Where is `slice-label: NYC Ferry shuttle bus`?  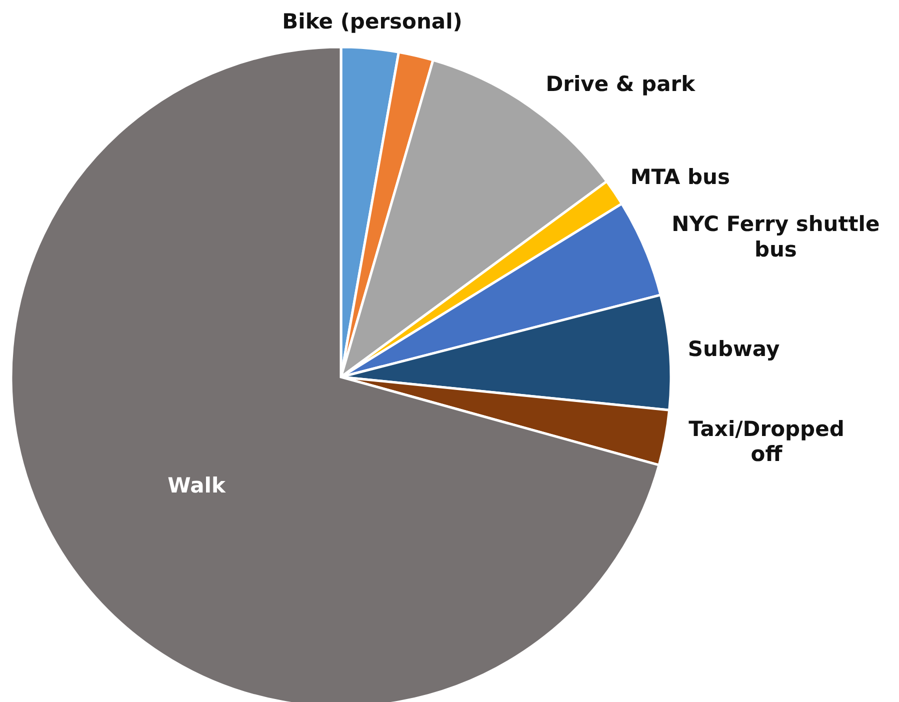
slice-label: NYC Ferry shuttle bus is located at coordinates (776, 237).